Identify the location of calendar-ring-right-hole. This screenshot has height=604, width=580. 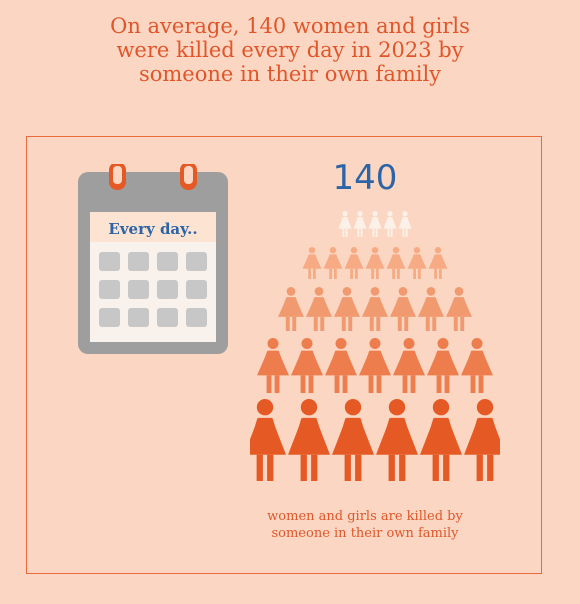
(188, 175).